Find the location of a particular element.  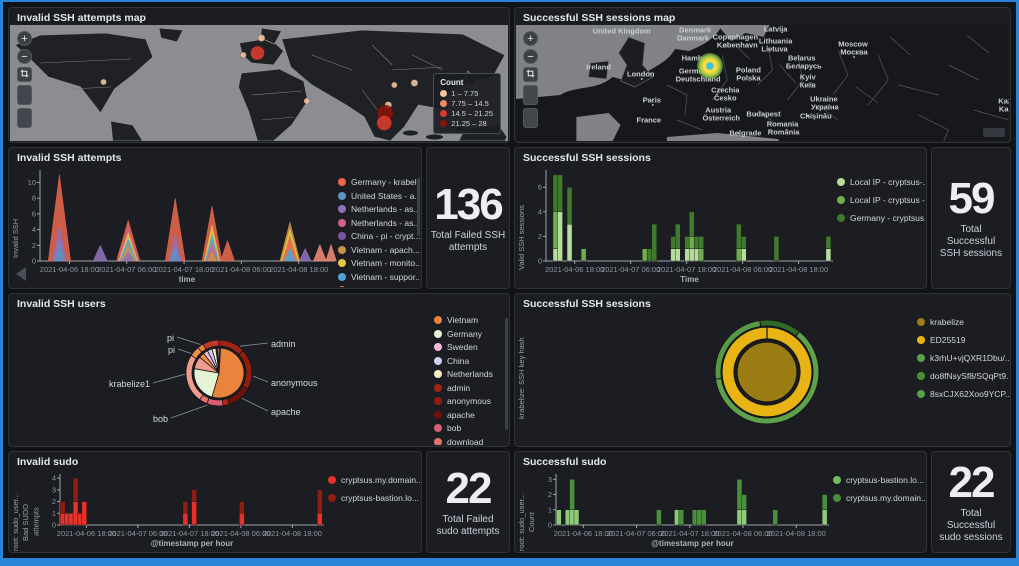

legend-item: Netherlands is located at coordinates (471, 374).